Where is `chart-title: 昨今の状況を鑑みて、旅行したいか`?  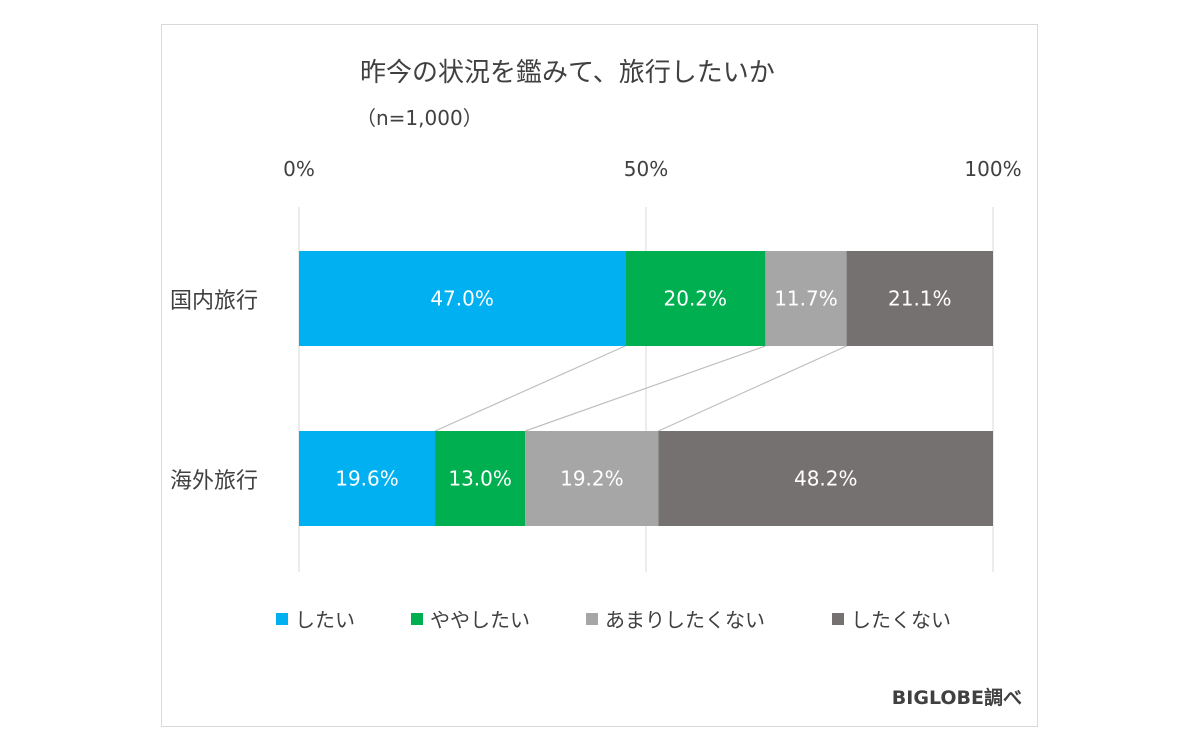
chart-title: 昨今の状況を鑑みて、旅行したいか is located at coordinates (567, 73).